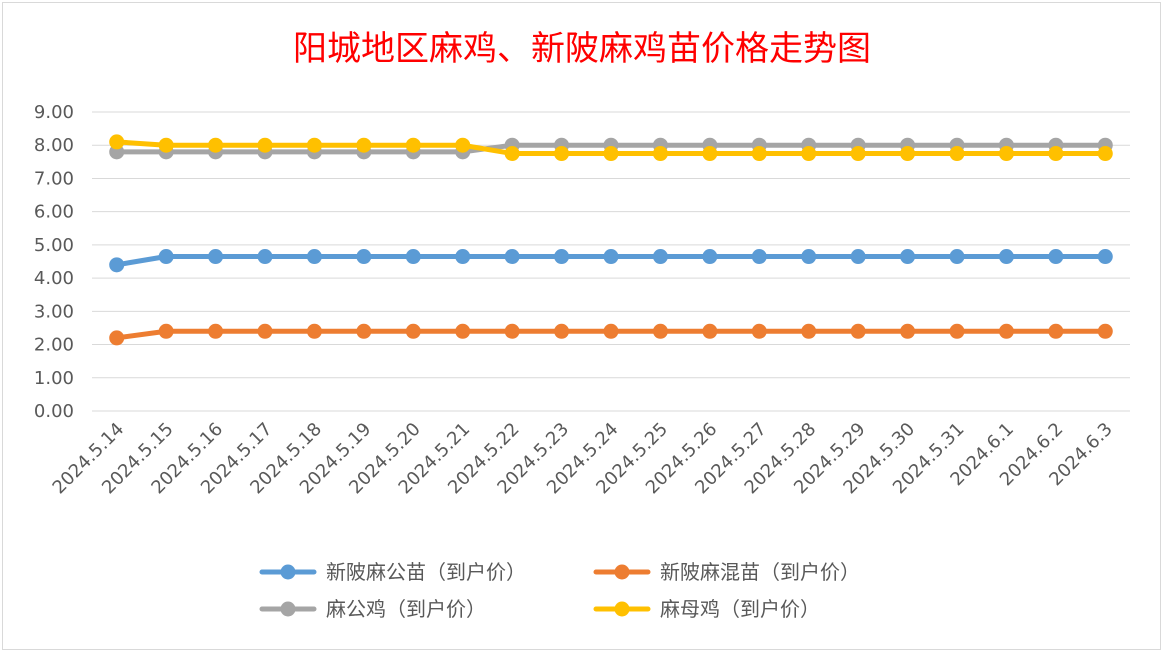 The height and width of the screenshot is (654, 1165). Describe the element at coordinates (54, 145) in the screenshot. I see `y-tick-label: 8.00` at that location.